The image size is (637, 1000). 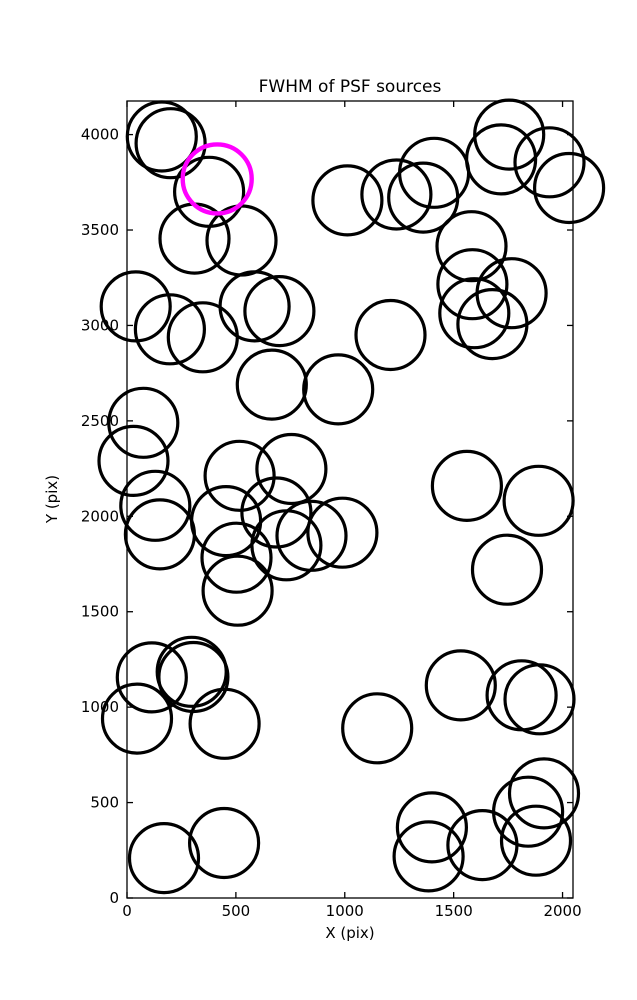 I want to click on y-tick-label: 3500, so click(x=100, y=230).